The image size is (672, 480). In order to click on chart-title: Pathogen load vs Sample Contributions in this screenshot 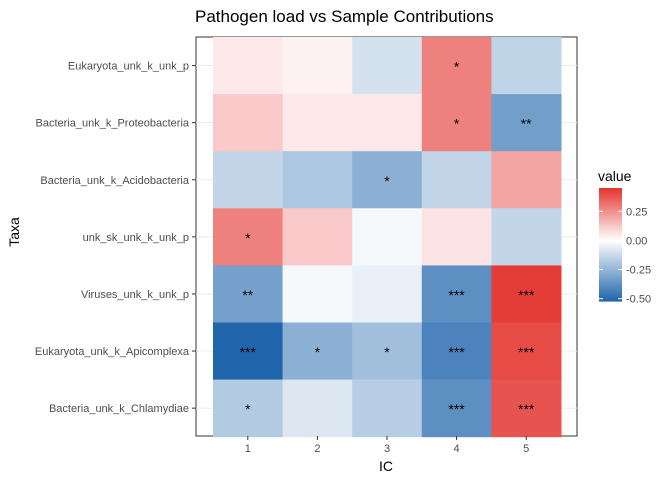, I will do `click(344, 16)`.